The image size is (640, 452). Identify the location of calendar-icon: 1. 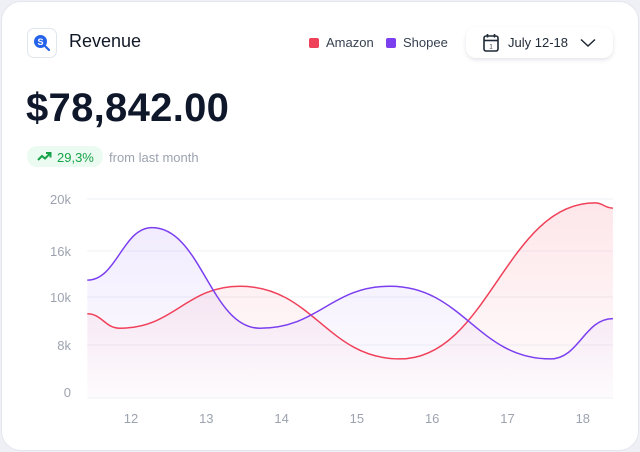
(491, 43).